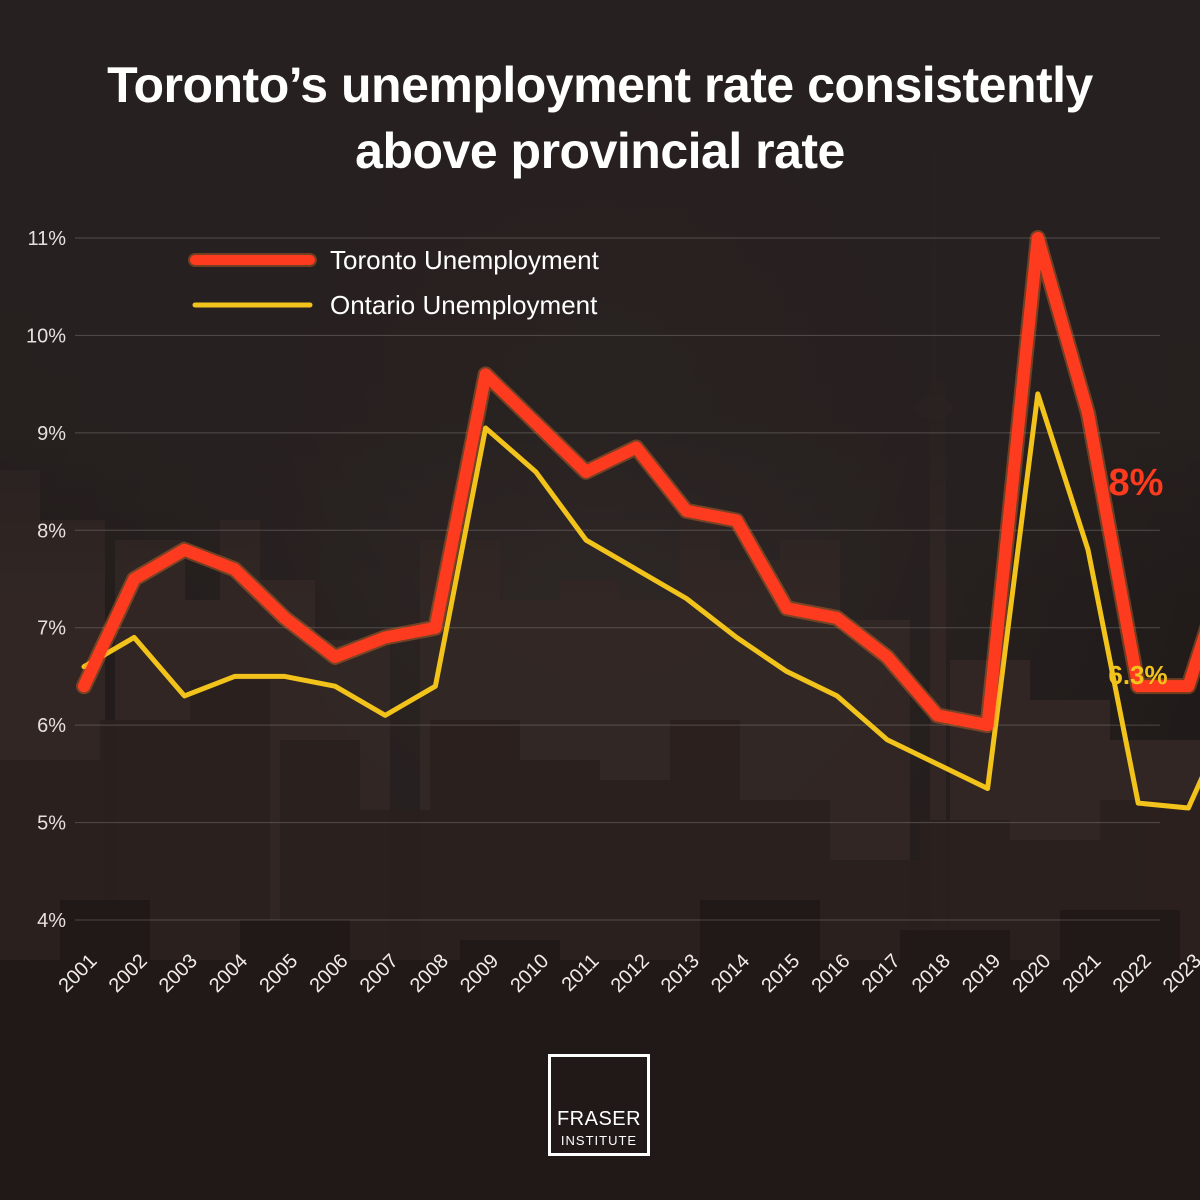 This screenshot has height=1200, width=1200. I want to click on legend-ontario-label: Ontario Unemployment, so click(464, 305).